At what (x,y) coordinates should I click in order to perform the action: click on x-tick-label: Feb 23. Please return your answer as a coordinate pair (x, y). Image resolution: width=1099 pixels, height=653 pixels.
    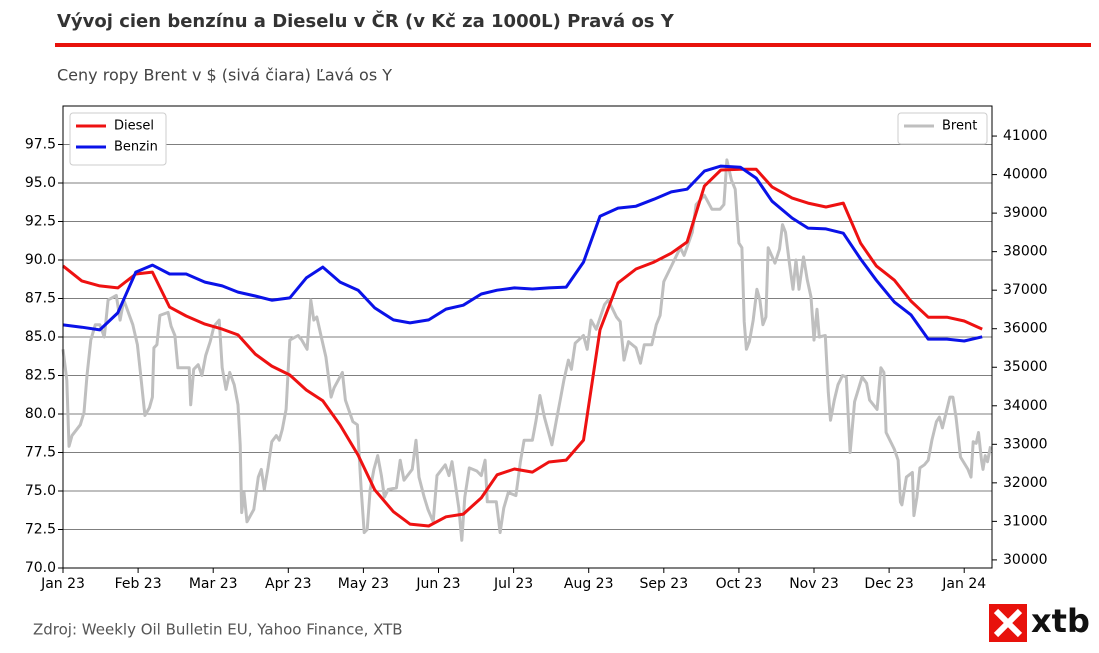
    Looking at the image, I should click on (138, 584).